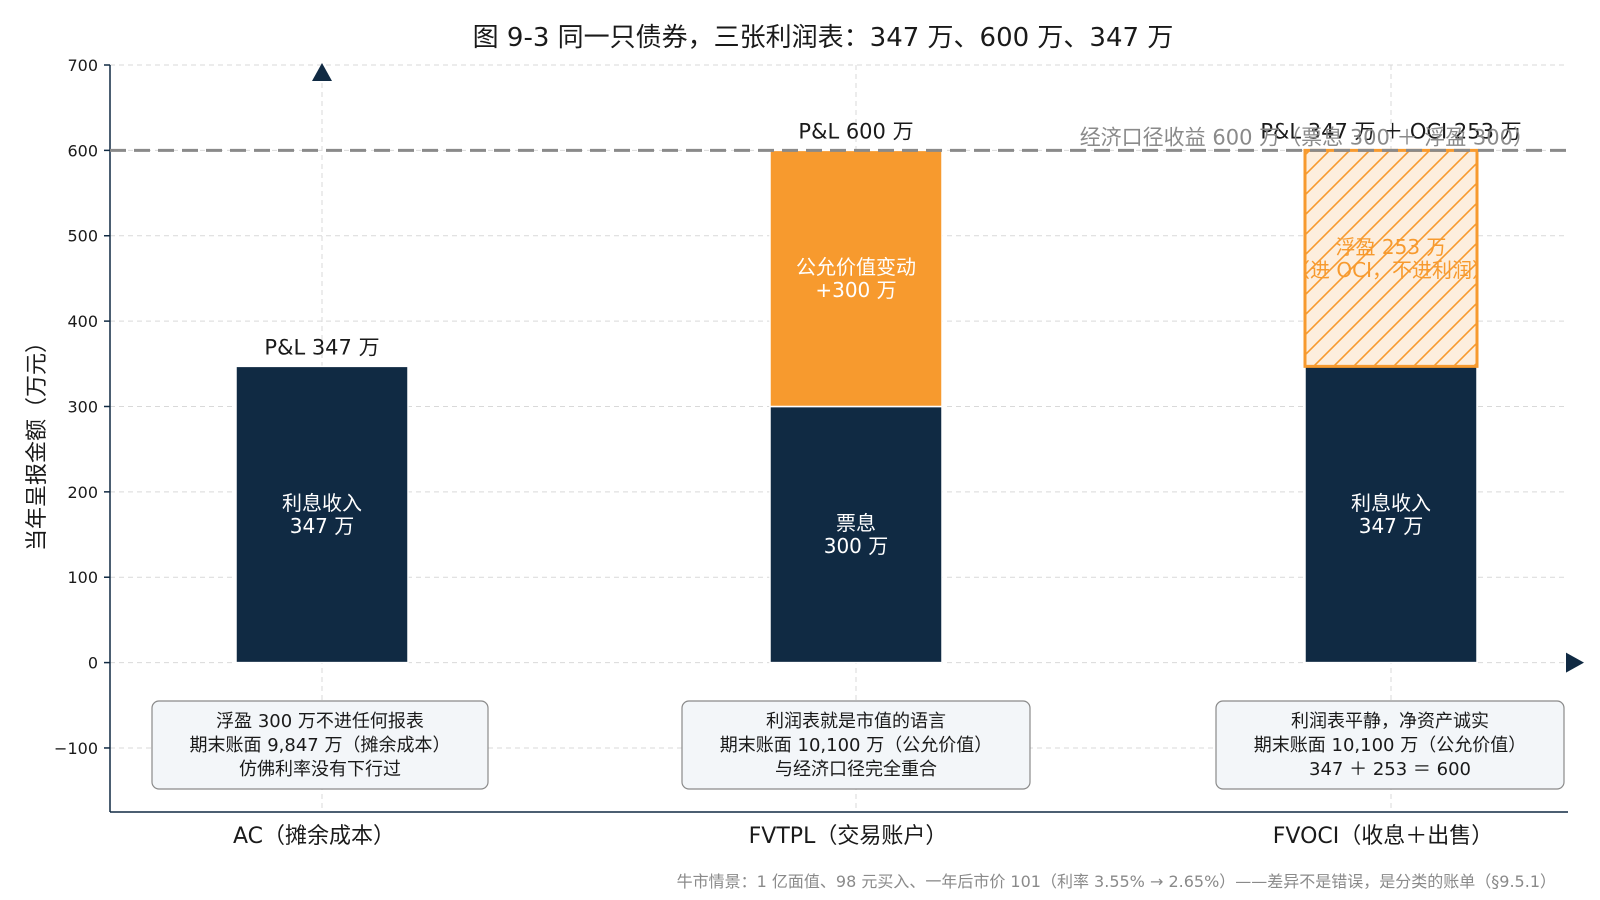 This screenshot has width=1600, height=900. I want to click on annotation-line: 期末账面 9,847 万（摊余成本）, so click(320, 745).